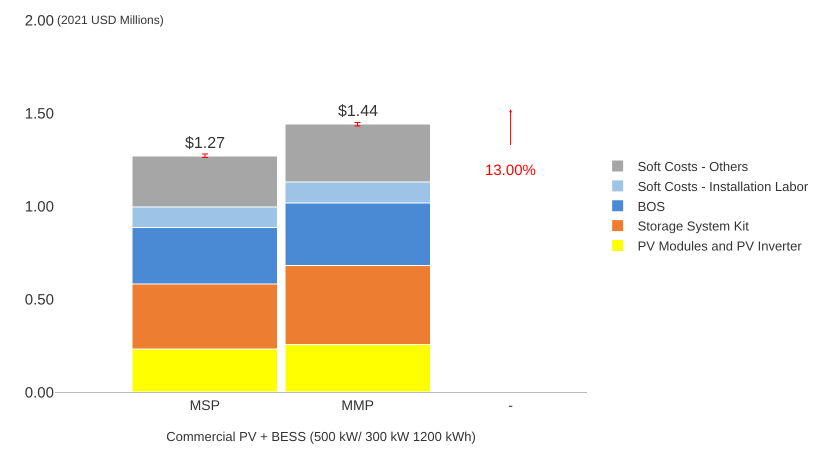  I want to click on y-tick-label: 0.50, so click(39, 299).